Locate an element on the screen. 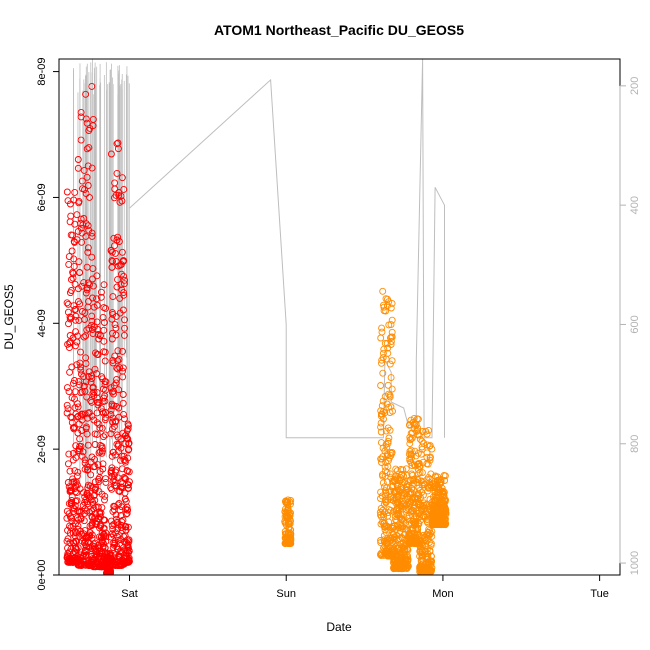 This screenshot has height=650, width=650. right-tick-label: 1000 is located at coordinates (635, 563).